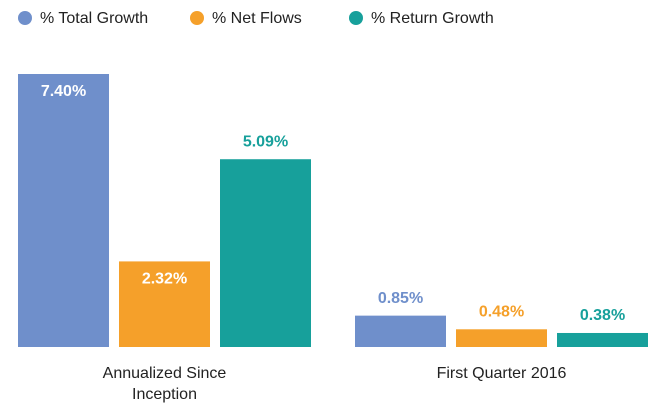  What do you see at coordinates (257, 18) in the screenshot?
I see `legend-label: % Net Flows` at bounding box center [257, 18].